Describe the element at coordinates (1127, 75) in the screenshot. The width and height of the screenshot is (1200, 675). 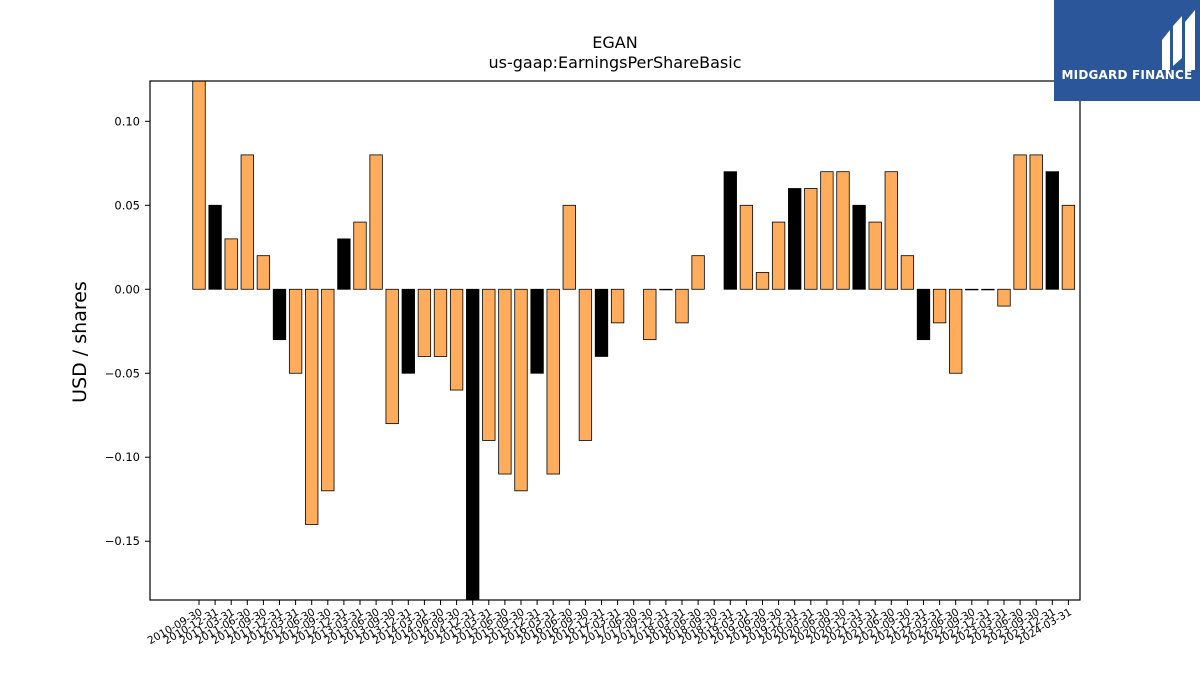
I see `logo-text: MIDGARD FINANCE` at that location.